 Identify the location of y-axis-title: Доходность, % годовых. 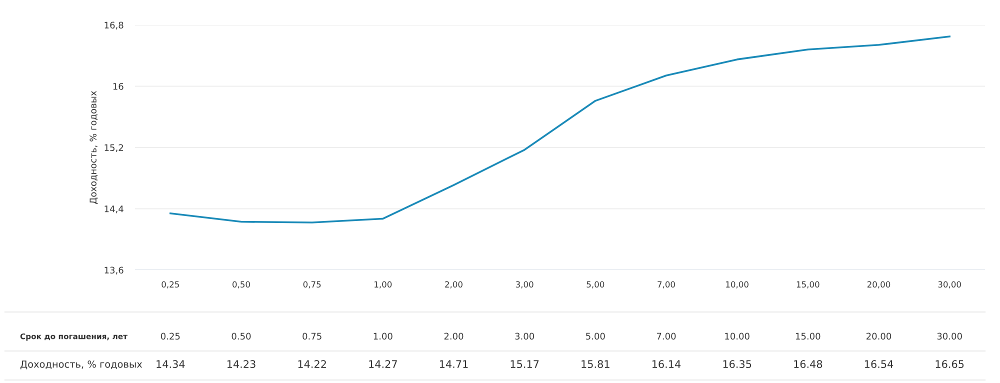
(94, 147).